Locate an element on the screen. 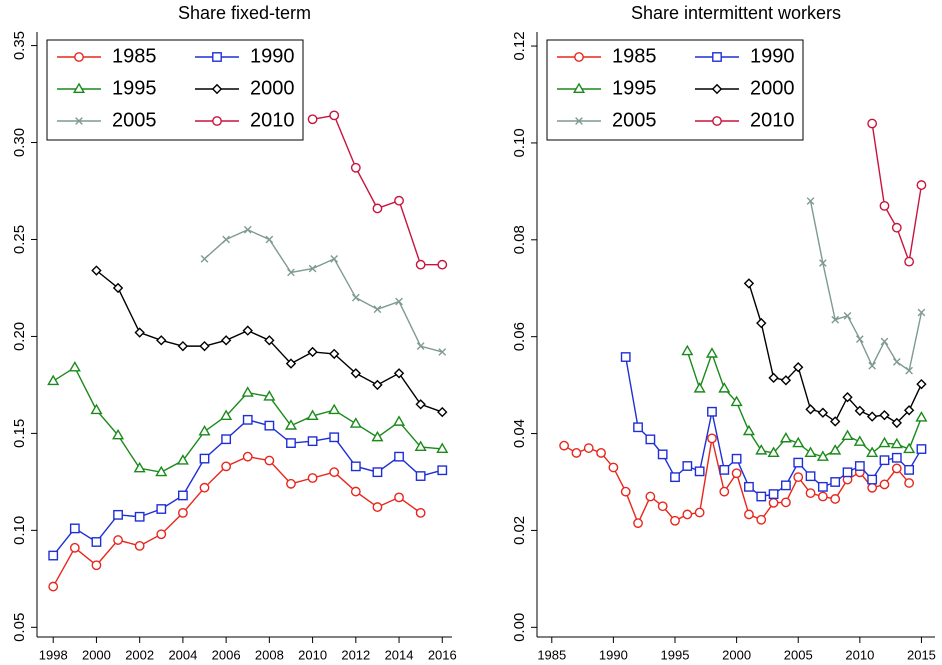 The image size is (942, 665). y-tick-label: 0.00 is located at coordinates (519, 627).